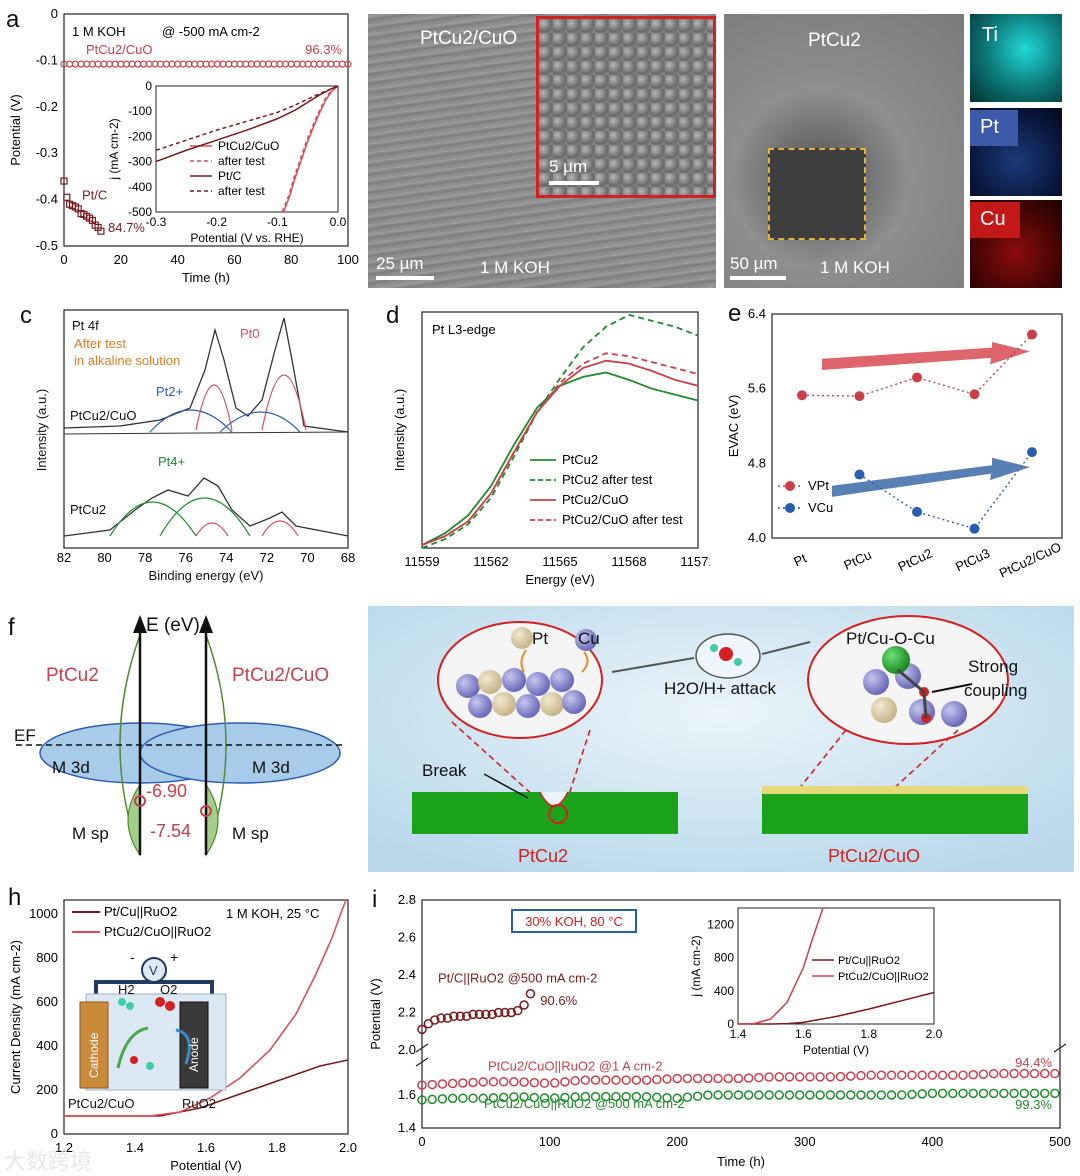 This screenshot has height=1176, width=1080. Describe the element at coordinates (868, 1034) in the screenshot. I see `i-inset-xtick: 1.8` at that location.